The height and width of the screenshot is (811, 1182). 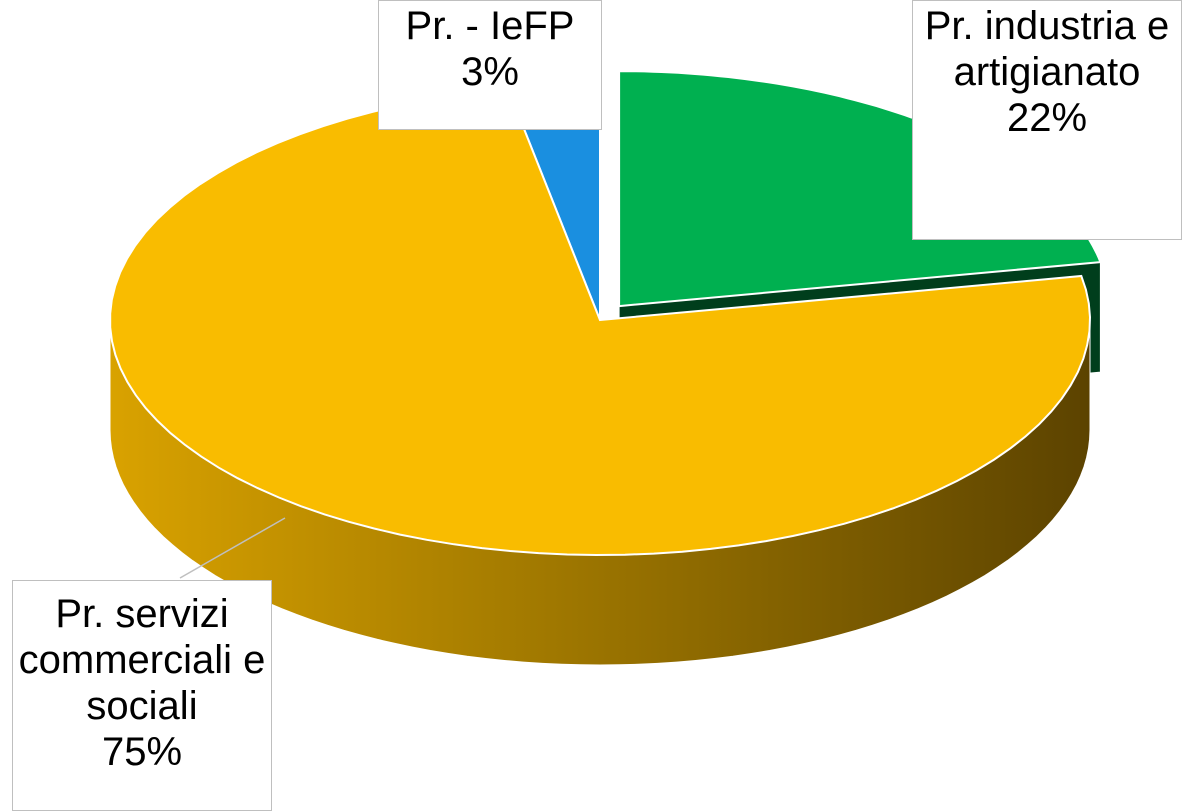 What do you see at coordinates (490, 26) in the screenshot?
I see `label-category: Pr. - IeFP` at bounding box center [490, 26].